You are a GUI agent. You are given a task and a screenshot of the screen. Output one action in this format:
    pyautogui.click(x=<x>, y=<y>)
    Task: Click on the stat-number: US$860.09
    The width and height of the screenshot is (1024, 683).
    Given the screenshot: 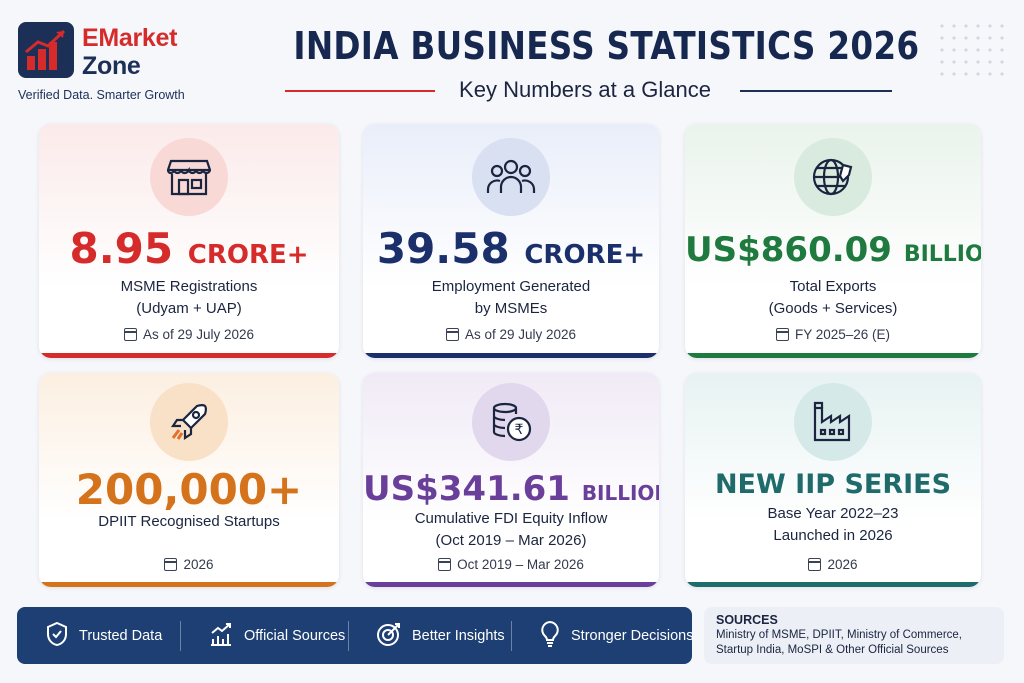 What is the action you would take?
    pyautogui.click(x=788, y=250)
    